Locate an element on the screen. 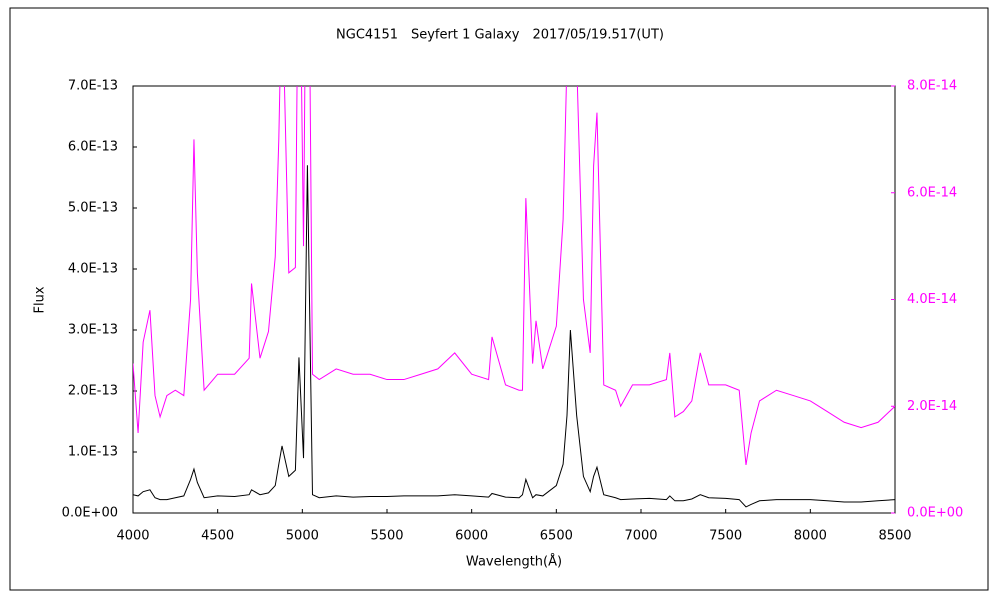  y2-tick-label: 0.0E+00 is located at coordinates (935, 513).